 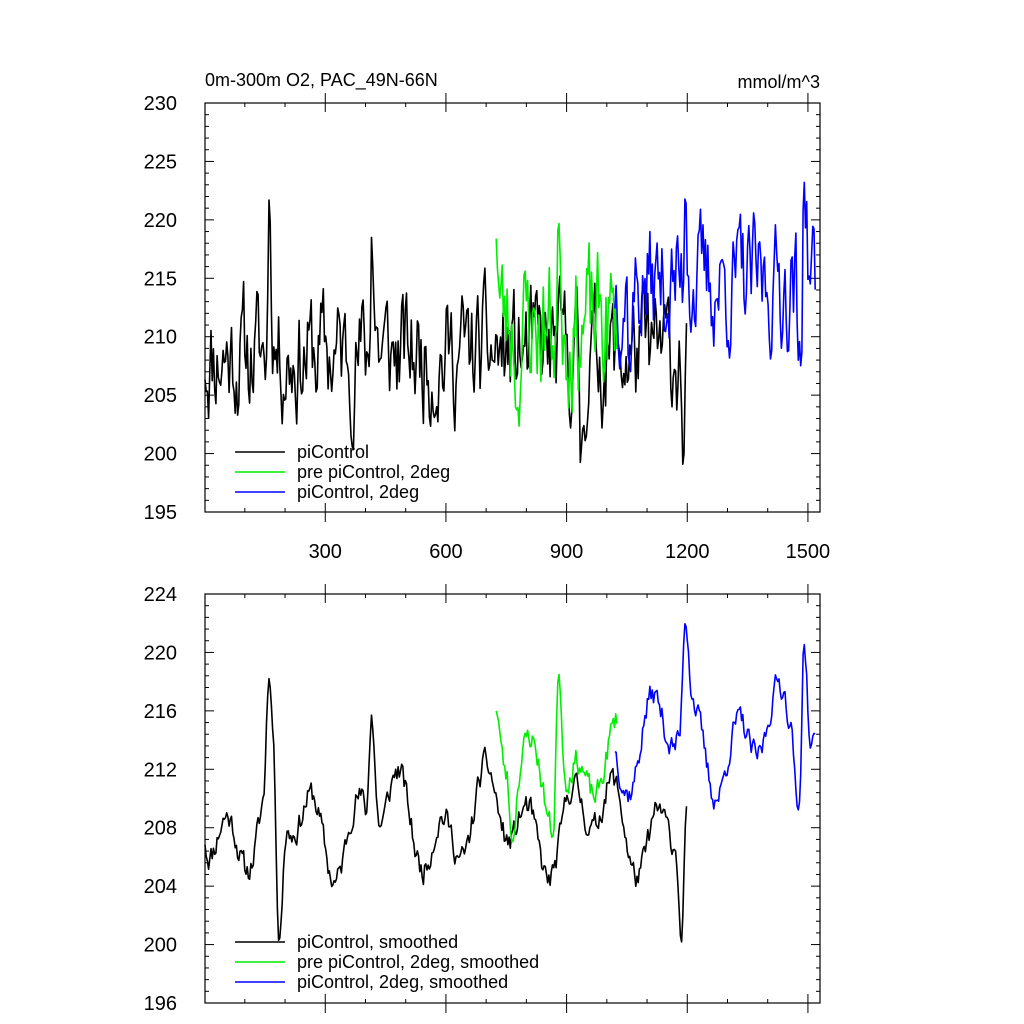 What do you see at coordinates (445, 552) in the screenshot?
I see `x-tick-label: 600` at bounding box center [445, 552].